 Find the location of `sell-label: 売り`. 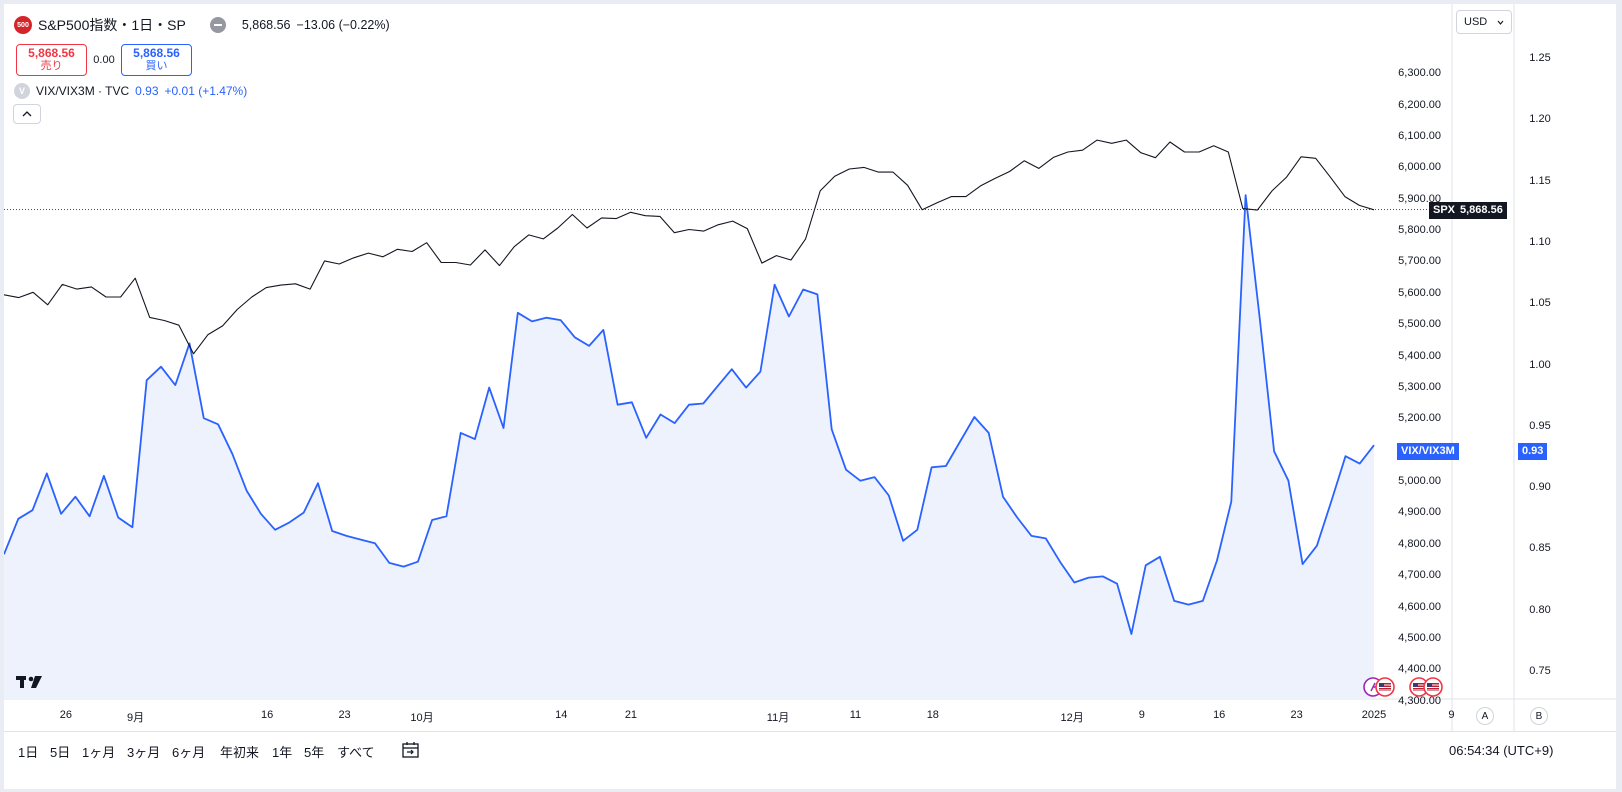

sell-label: 売り is located at coordinates (51, 66).